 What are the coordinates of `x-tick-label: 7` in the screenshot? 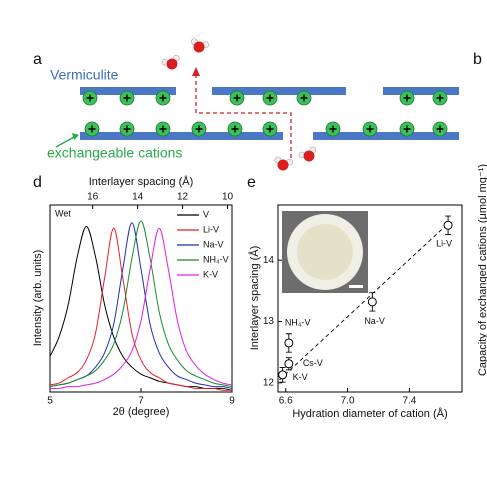 It's located at (141, 401).